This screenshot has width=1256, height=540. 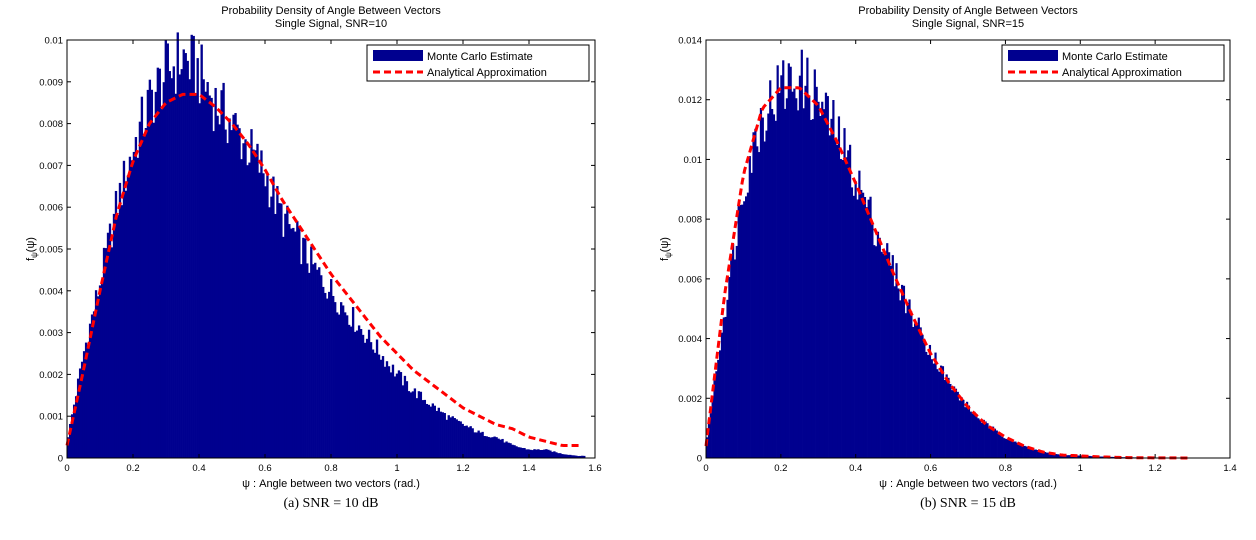 What do you see at coordinates (699, 459) in the screenshot?
I see `y-tick-label: 0` at bounding box center [699, 459].